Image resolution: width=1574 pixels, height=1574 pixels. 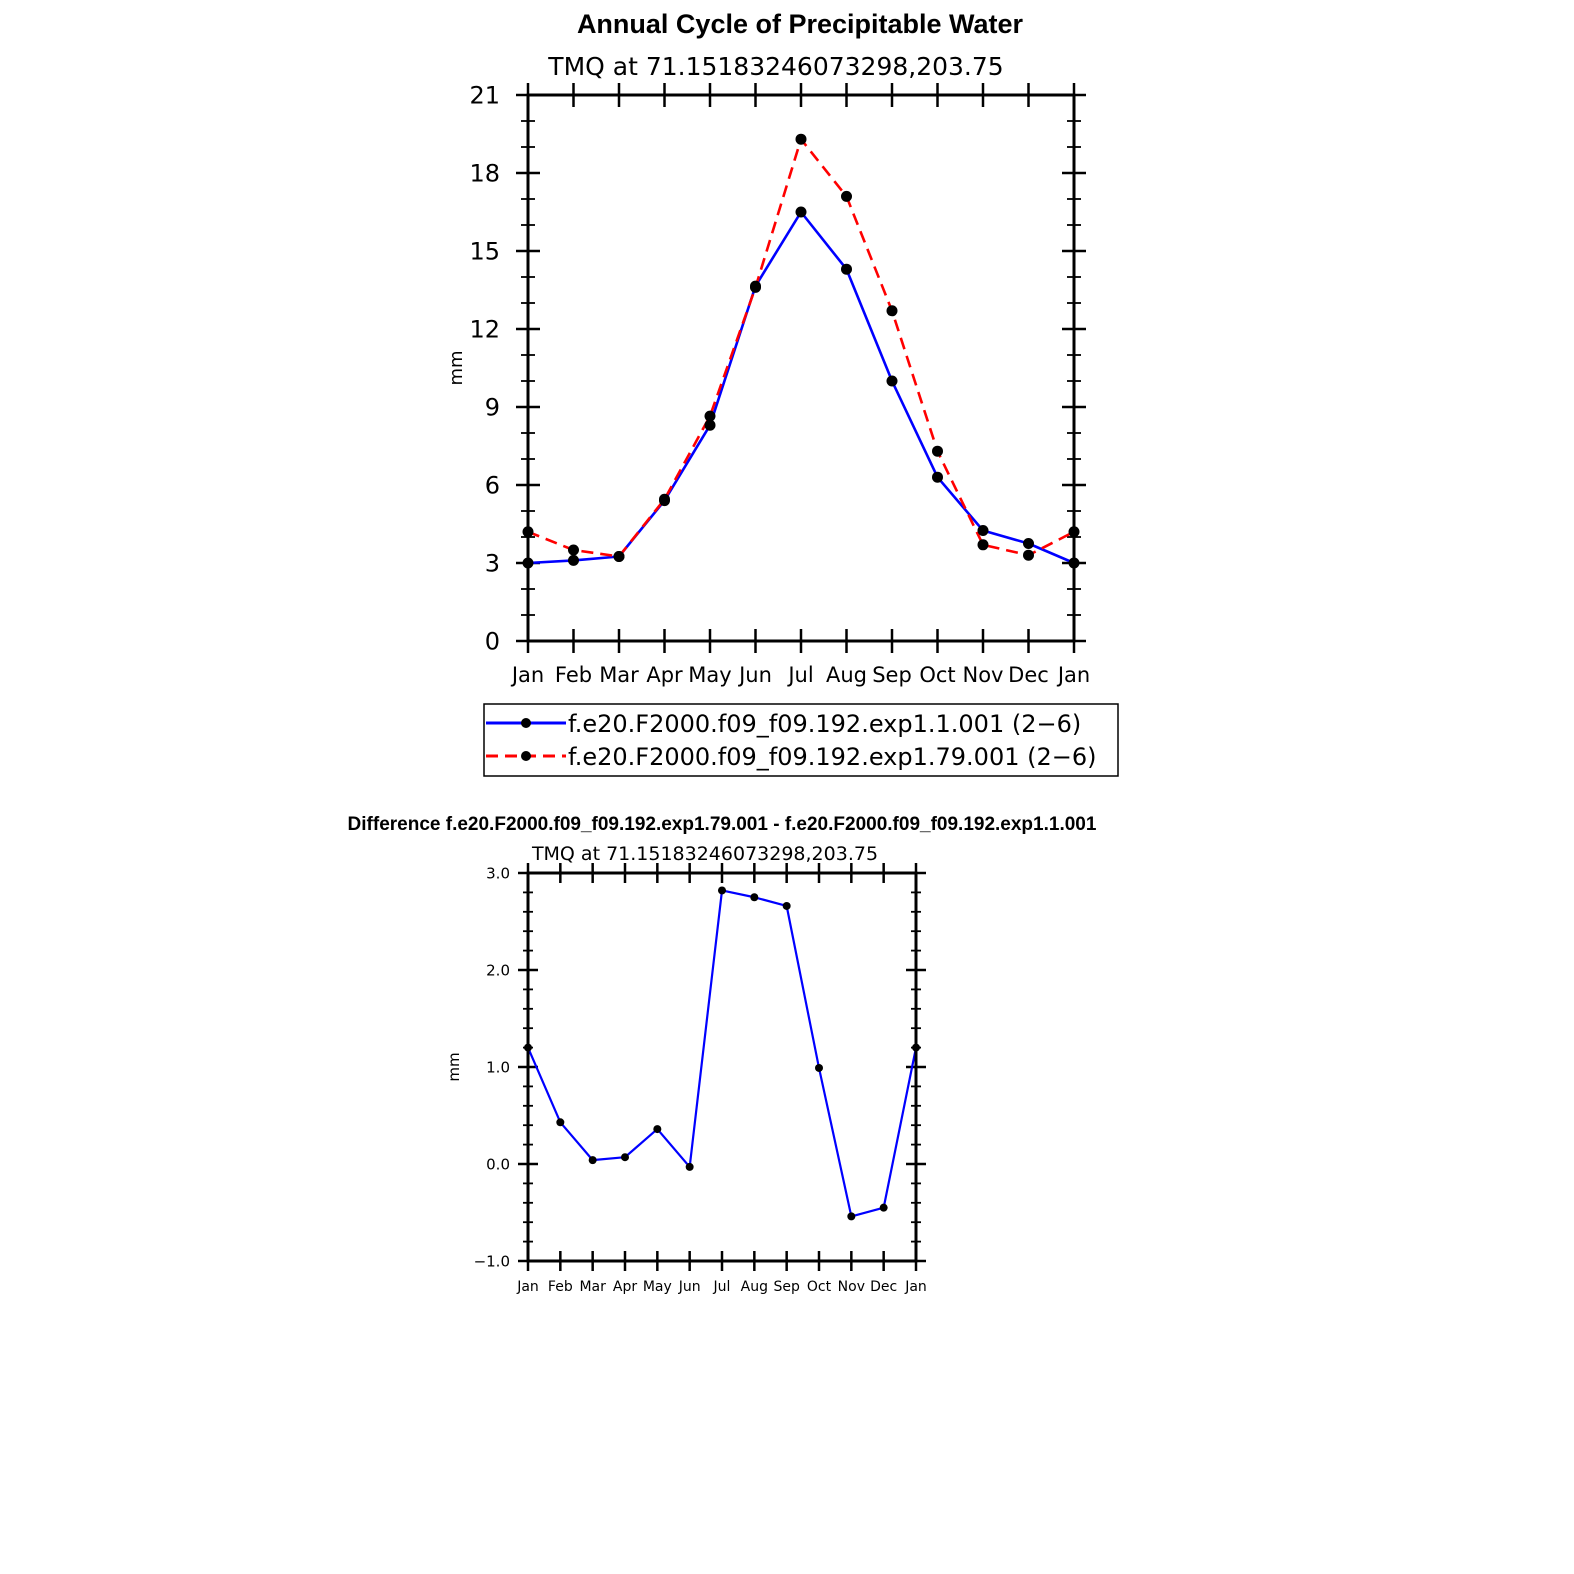 What do you see at coordinates (775, 66) in the screenshot?
I see `chart1-subtitle: TMQ at 71.15183246073298,203.75` at bounding box center [775, 66].